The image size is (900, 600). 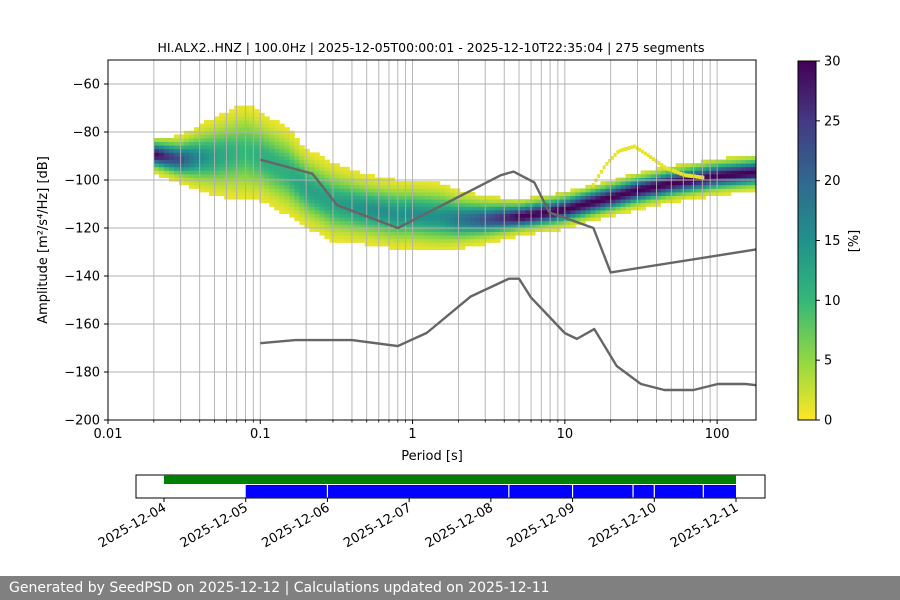 I want to click on timeline-date-label: 2025-12-08, so click(x=459, y=525).